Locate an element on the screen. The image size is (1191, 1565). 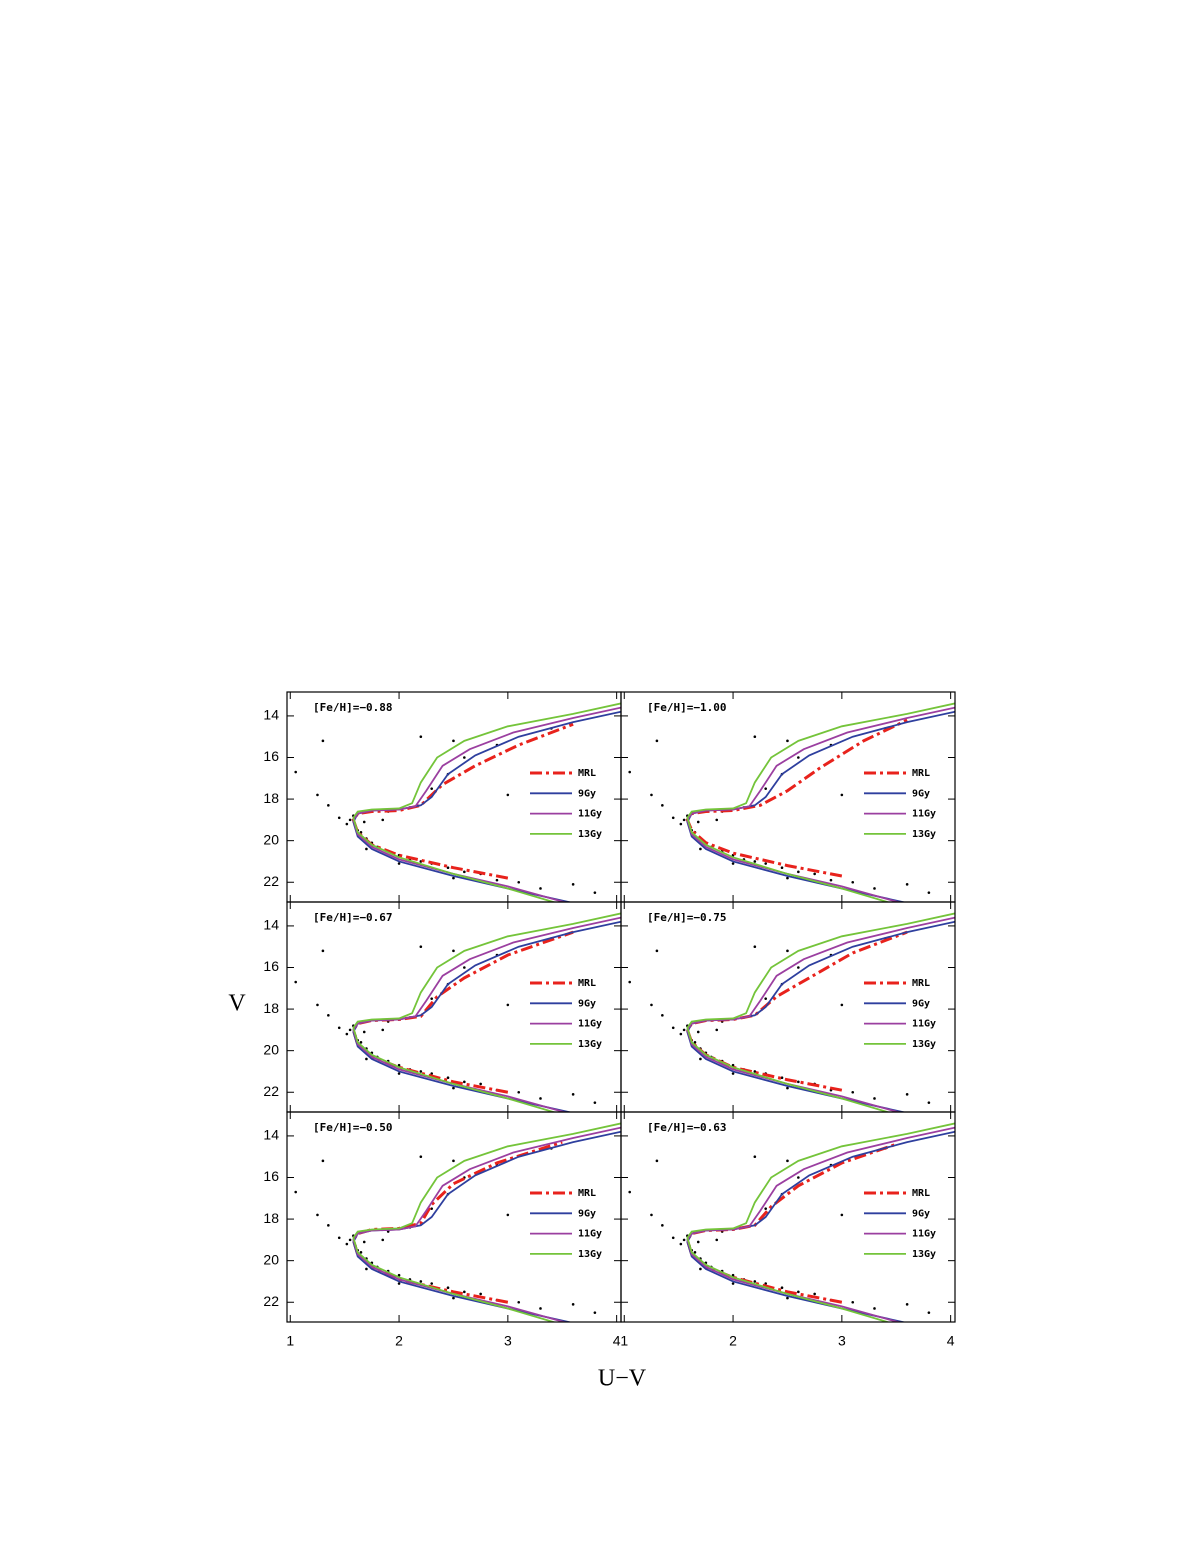
y-tick-label: 20 is located at coordinates (271, 1049).